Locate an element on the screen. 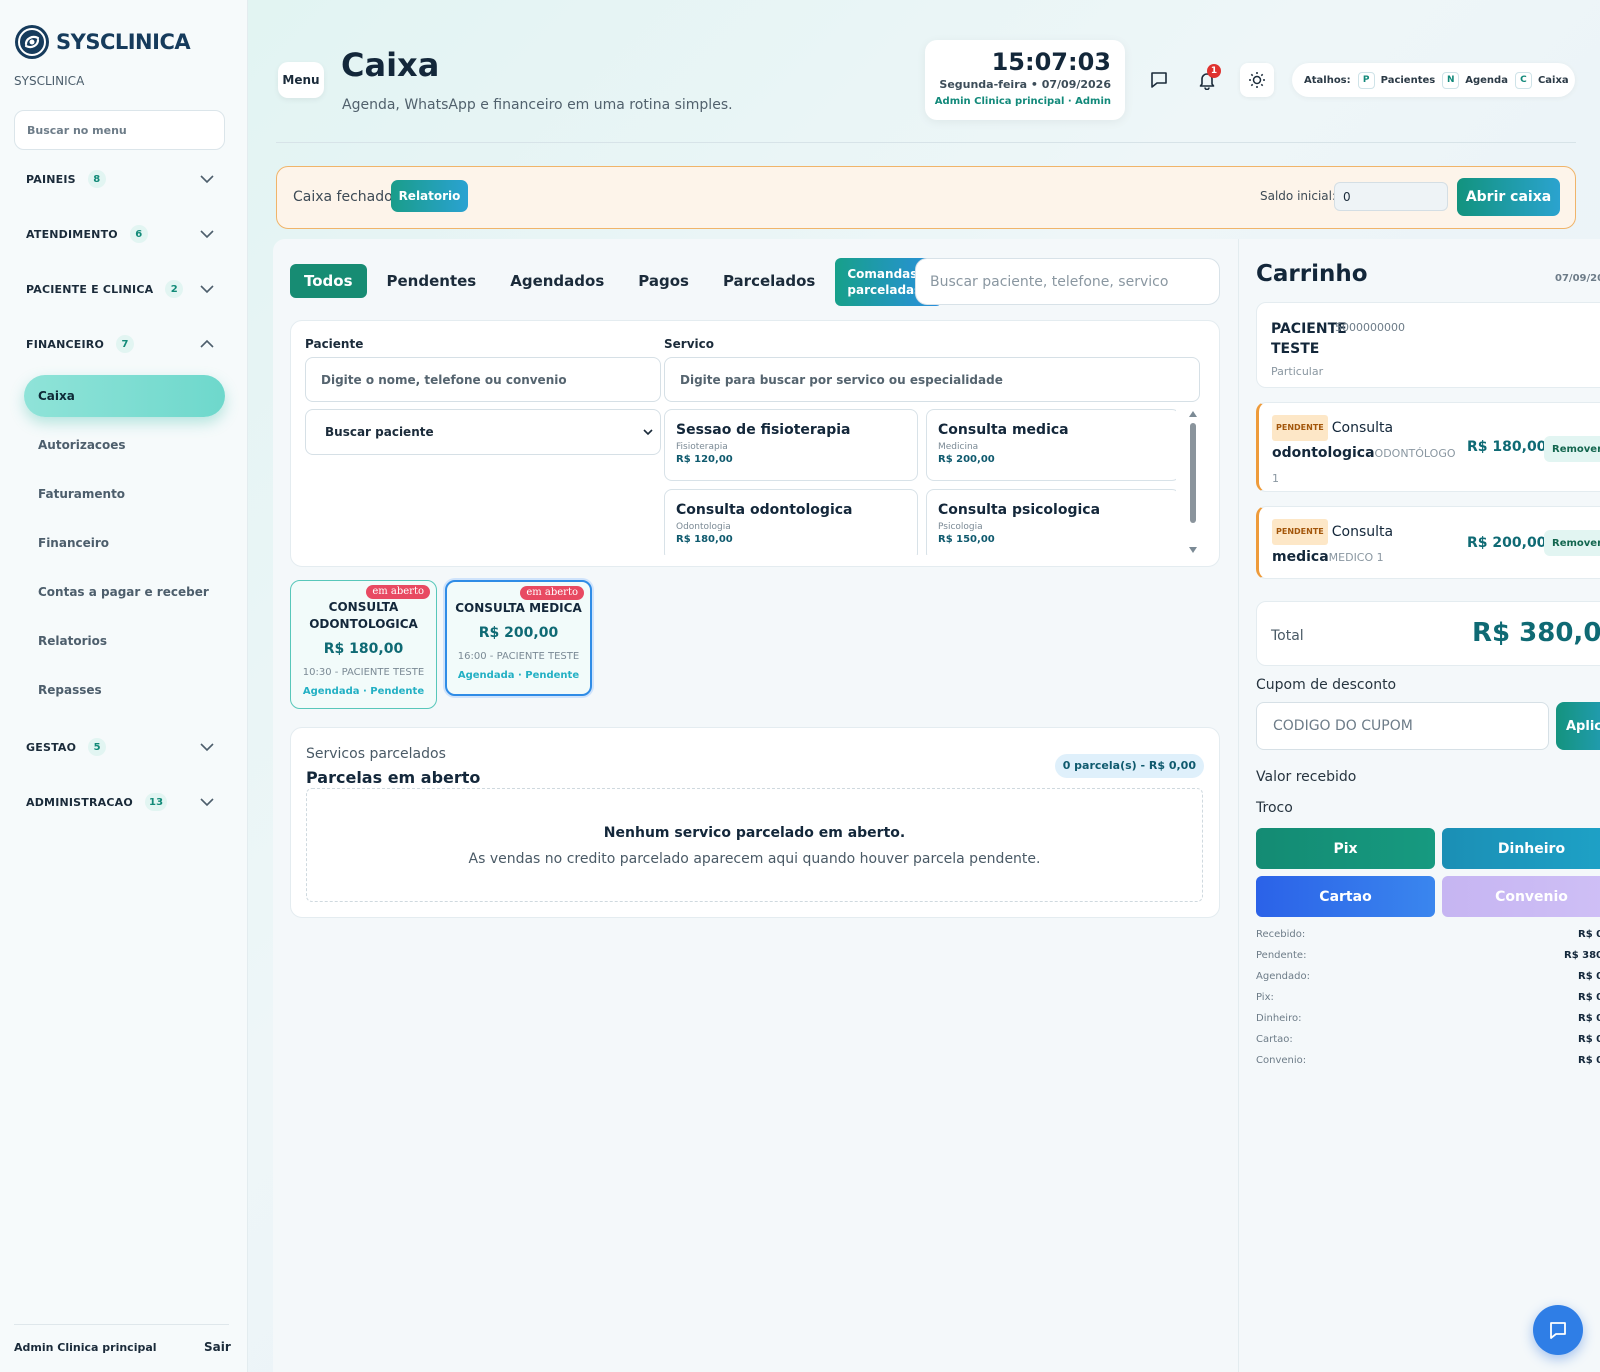 This screenshot has width=1600, height=1372. shortcut-key: P is located at coordinates (1366, 80).